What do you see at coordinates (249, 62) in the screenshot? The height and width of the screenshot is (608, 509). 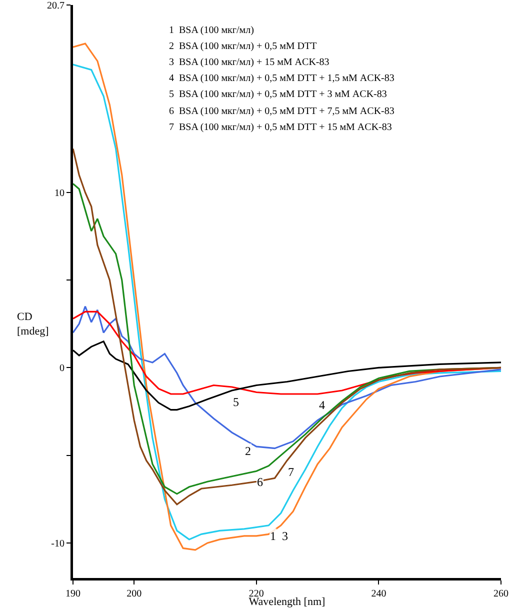 I see `annotation: 3 BSA (100 мкг/мл) + 15 мМ ACK-83` at bounding box center [249, 62].